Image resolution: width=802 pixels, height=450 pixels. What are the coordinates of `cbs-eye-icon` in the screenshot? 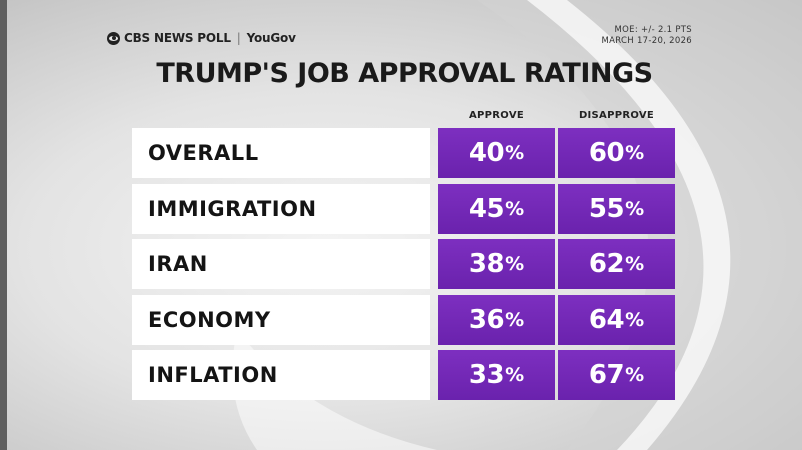 It's located at (113, 38).